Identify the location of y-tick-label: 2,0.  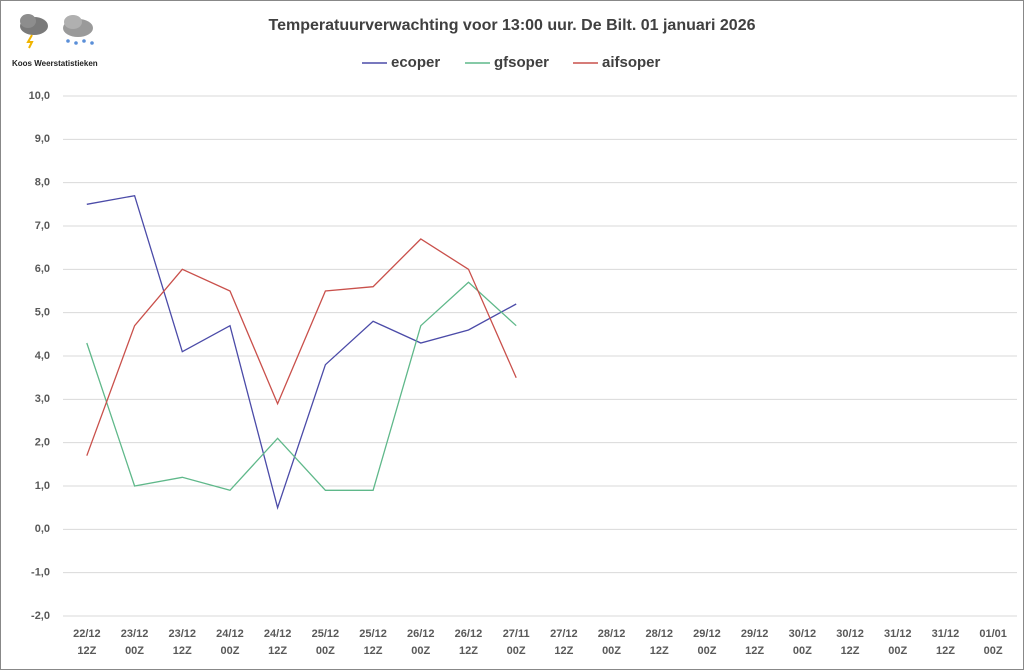
(42, 443).